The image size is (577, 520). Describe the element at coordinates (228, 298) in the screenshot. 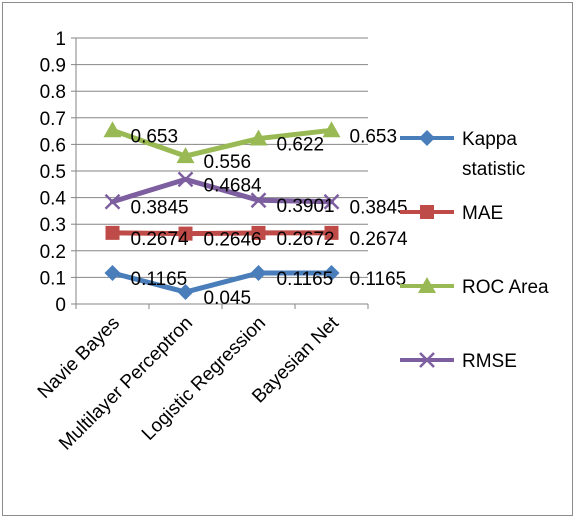

I see `data-label: 0.045` at that location.